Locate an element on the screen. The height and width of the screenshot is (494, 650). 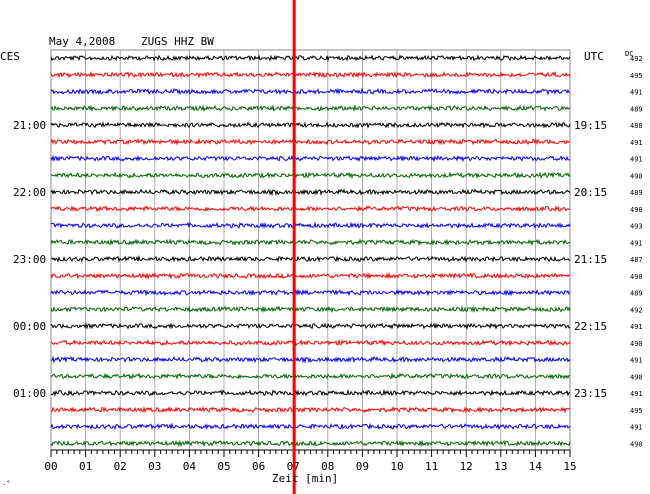
x-tick-label: 13 is located at coordinates (500, 466).